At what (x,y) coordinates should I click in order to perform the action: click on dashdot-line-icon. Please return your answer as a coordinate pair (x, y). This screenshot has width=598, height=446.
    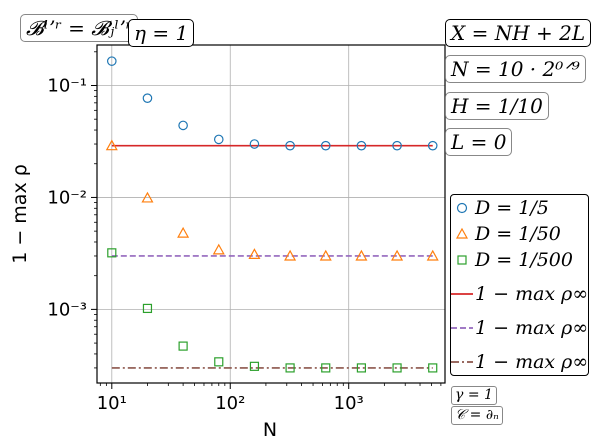
    Looking at the image, I should click on (462, 362).